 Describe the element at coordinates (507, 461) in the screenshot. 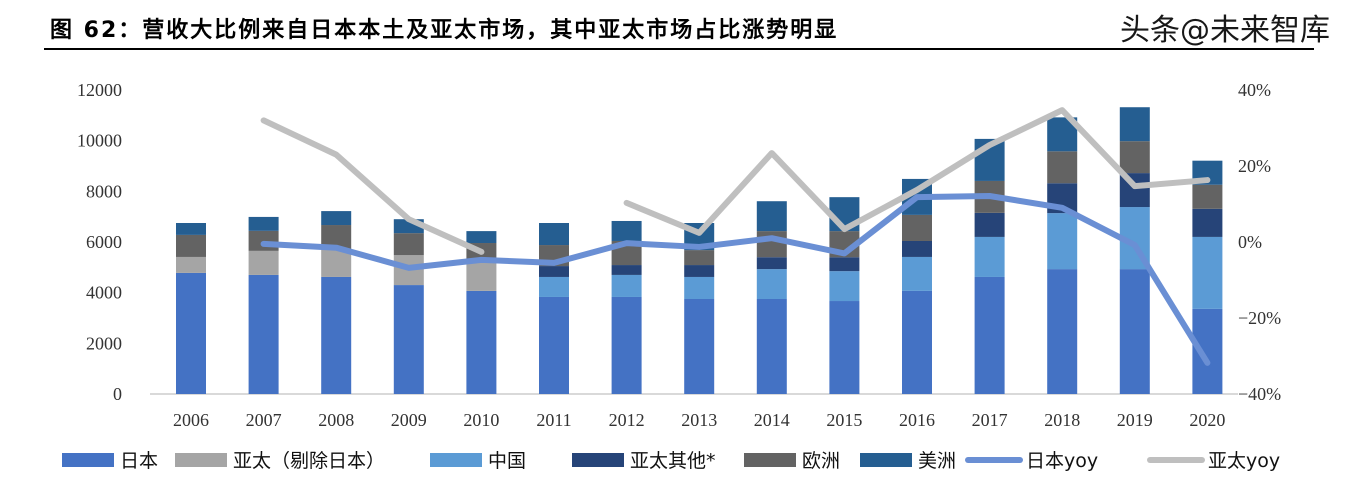

I see `legend-label: 中国` at that location.